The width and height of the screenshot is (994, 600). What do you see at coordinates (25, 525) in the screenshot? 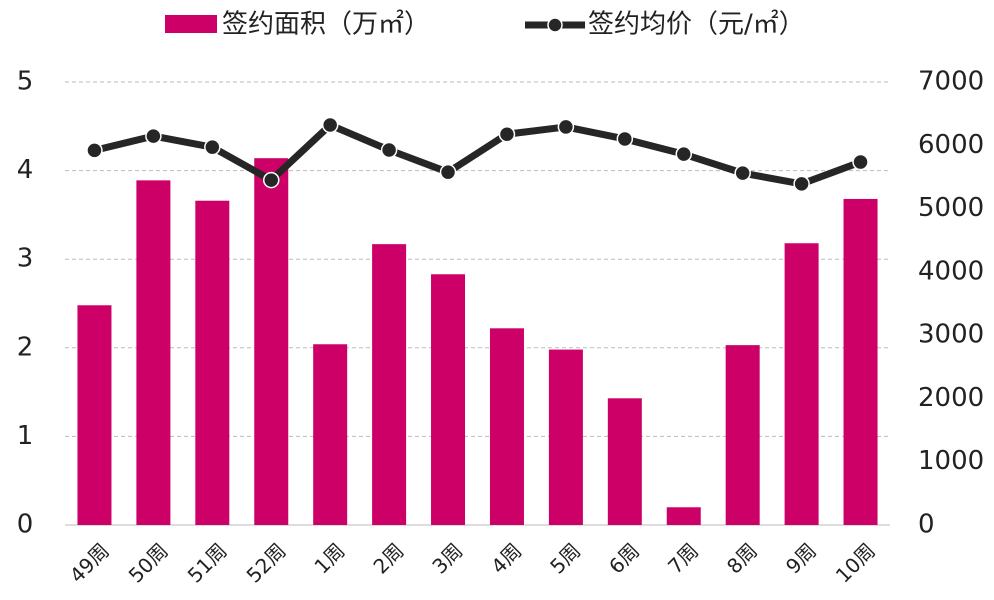
I see `y-tick-label: 0` at bounding box center [25, 525].